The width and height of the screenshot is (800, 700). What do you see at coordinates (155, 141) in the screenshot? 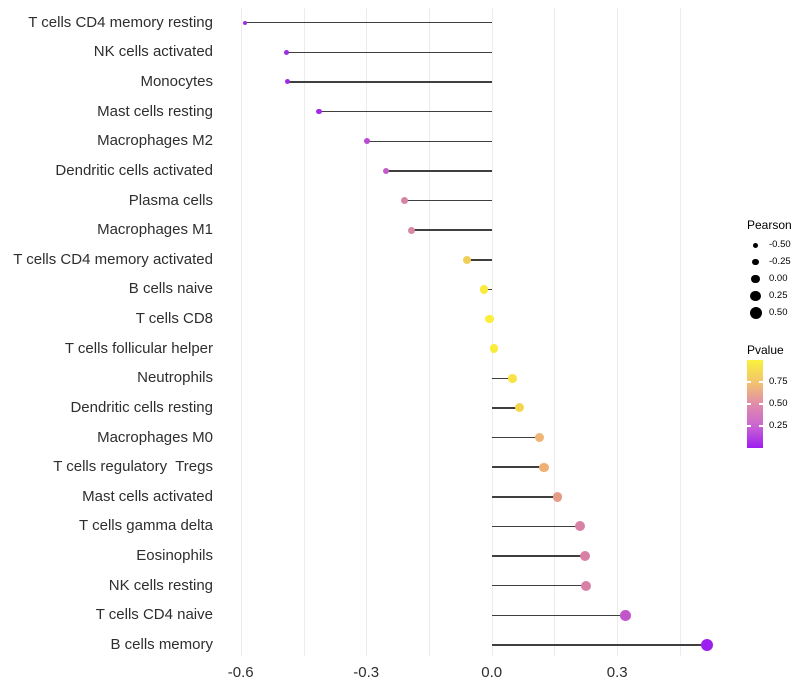
I see `y-axis-label: Macrophages M2` at bounding box center [155, 141].